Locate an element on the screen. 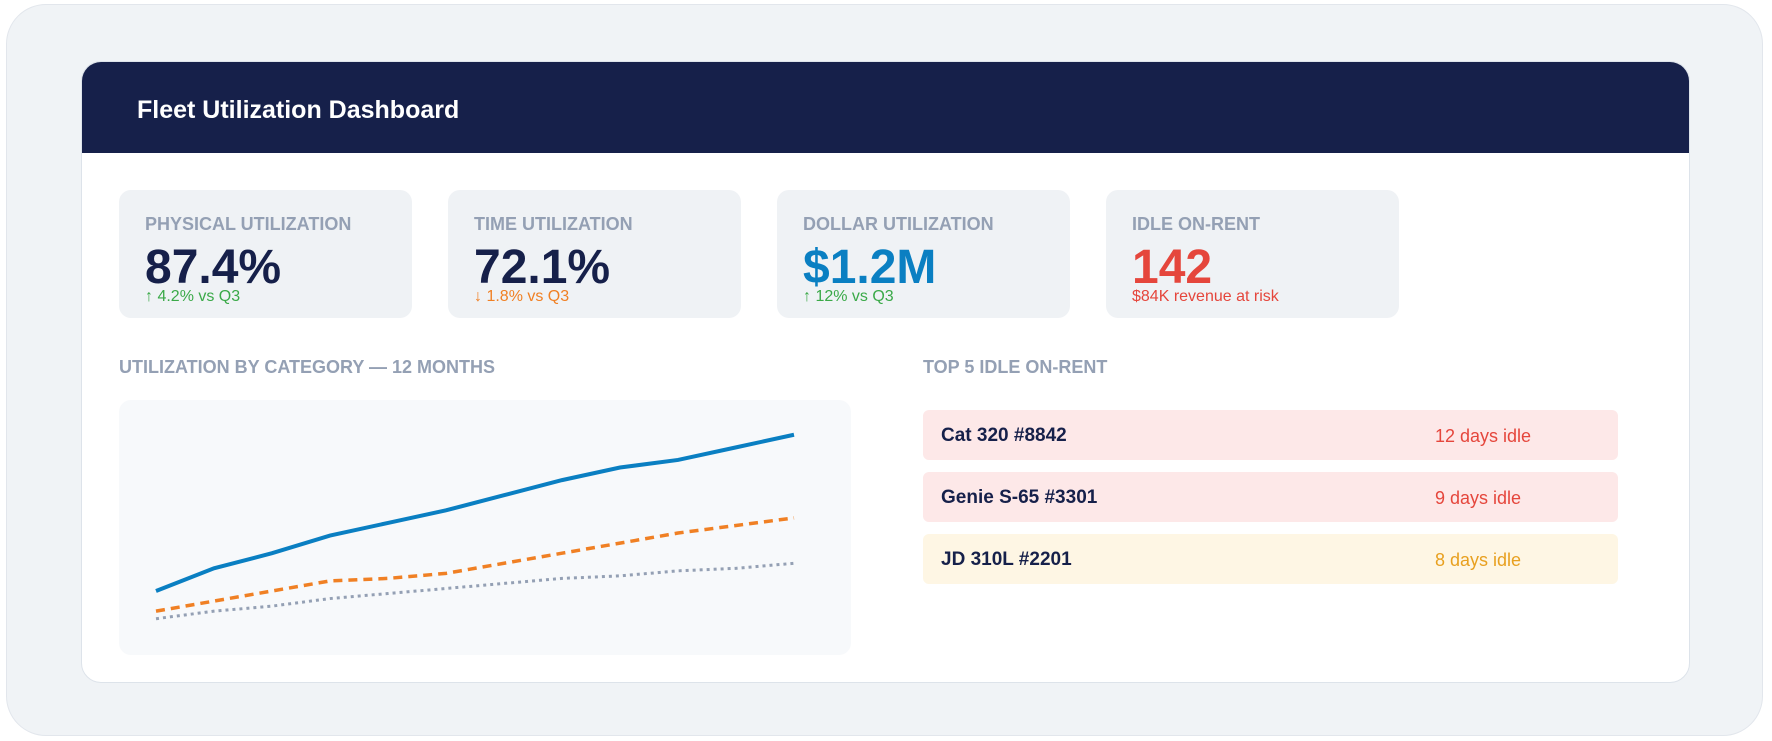  kpi-label: TIME UTILIZATION is located at coordinates (553, 224).